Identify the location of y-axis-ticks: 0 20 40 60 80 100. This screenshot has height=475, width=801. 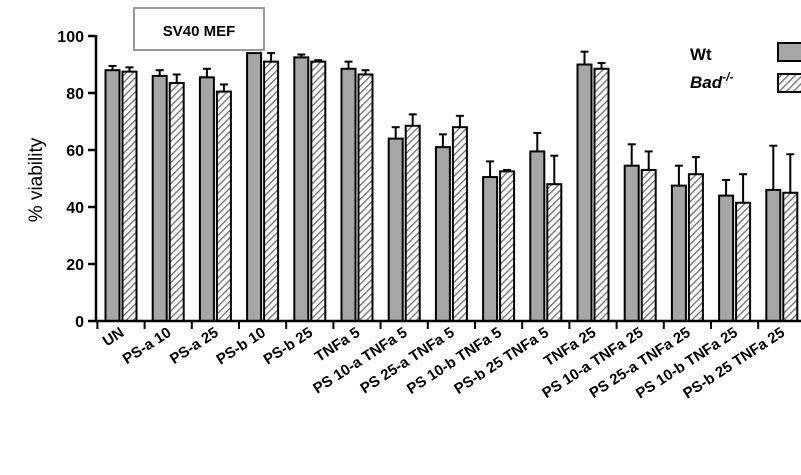
(76, 180).